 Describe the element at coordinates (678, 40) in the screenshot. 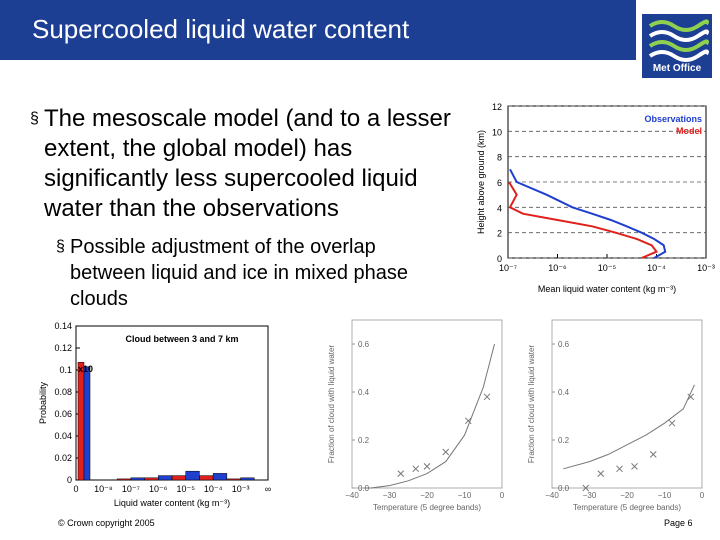

I see `logo-waves-icon` at that location.